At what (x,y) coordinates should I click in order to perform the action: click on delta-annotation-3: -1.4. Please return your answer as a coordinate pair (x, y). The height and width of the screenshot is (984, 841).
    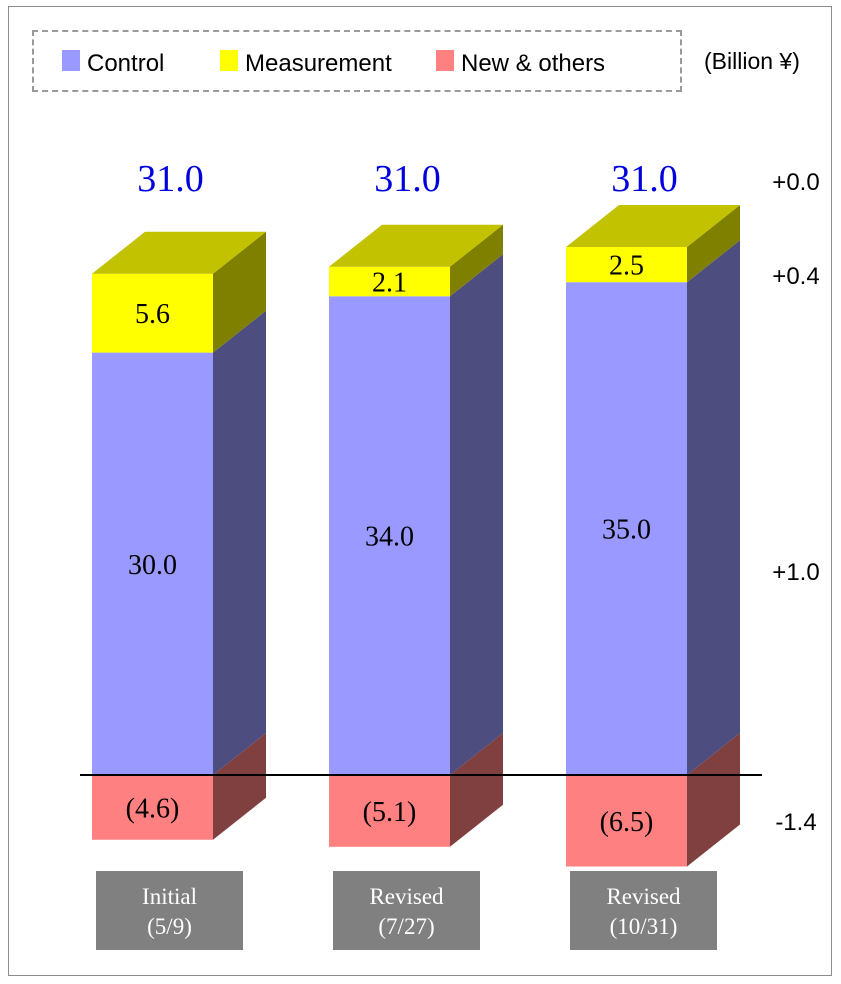
    Looking at the image, I should click on (795, 822).